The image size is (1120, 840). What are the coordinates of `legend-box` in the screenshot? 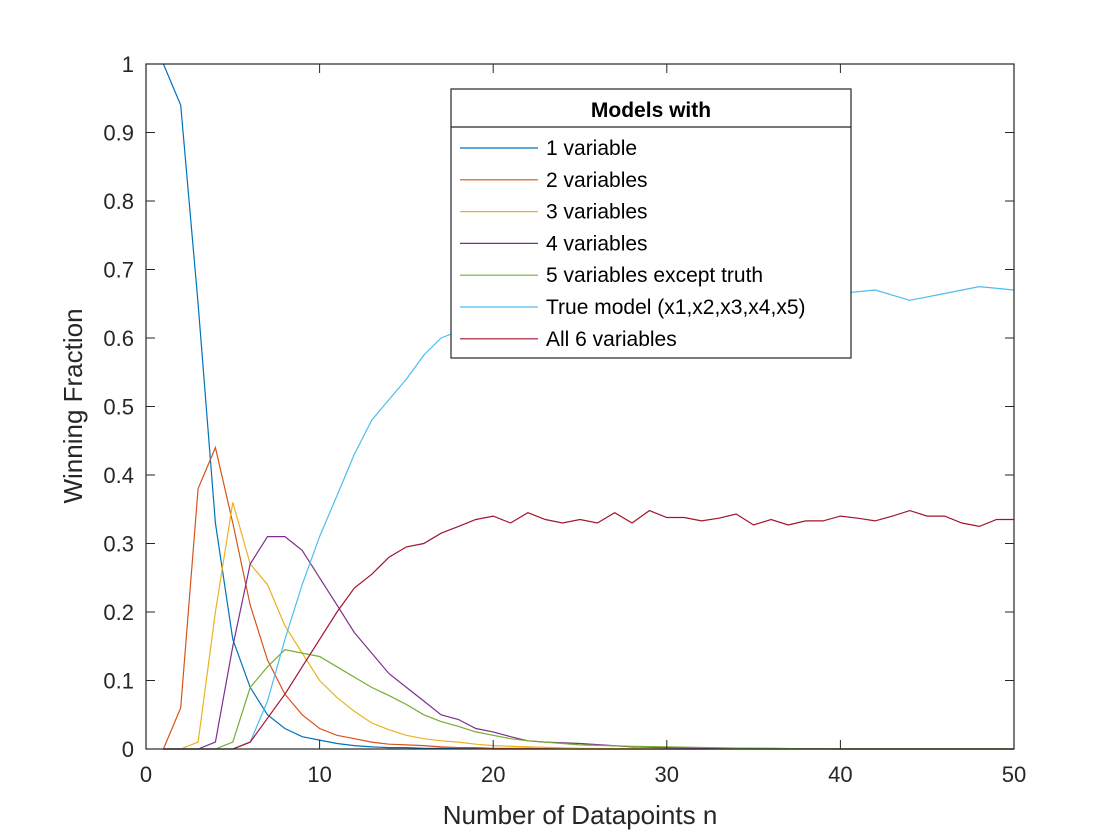 It's located at (651, 223).